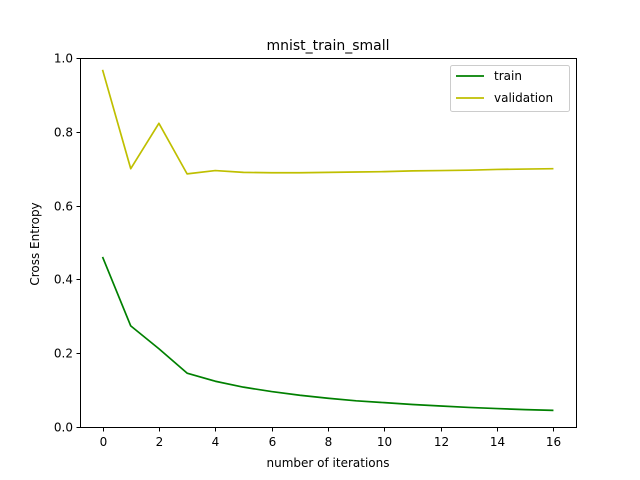 This screenshot has width=640, height=480. Describe the element at coordinates (384, 442) in the screenshot. I see `x-tick-label: 10` at that location.